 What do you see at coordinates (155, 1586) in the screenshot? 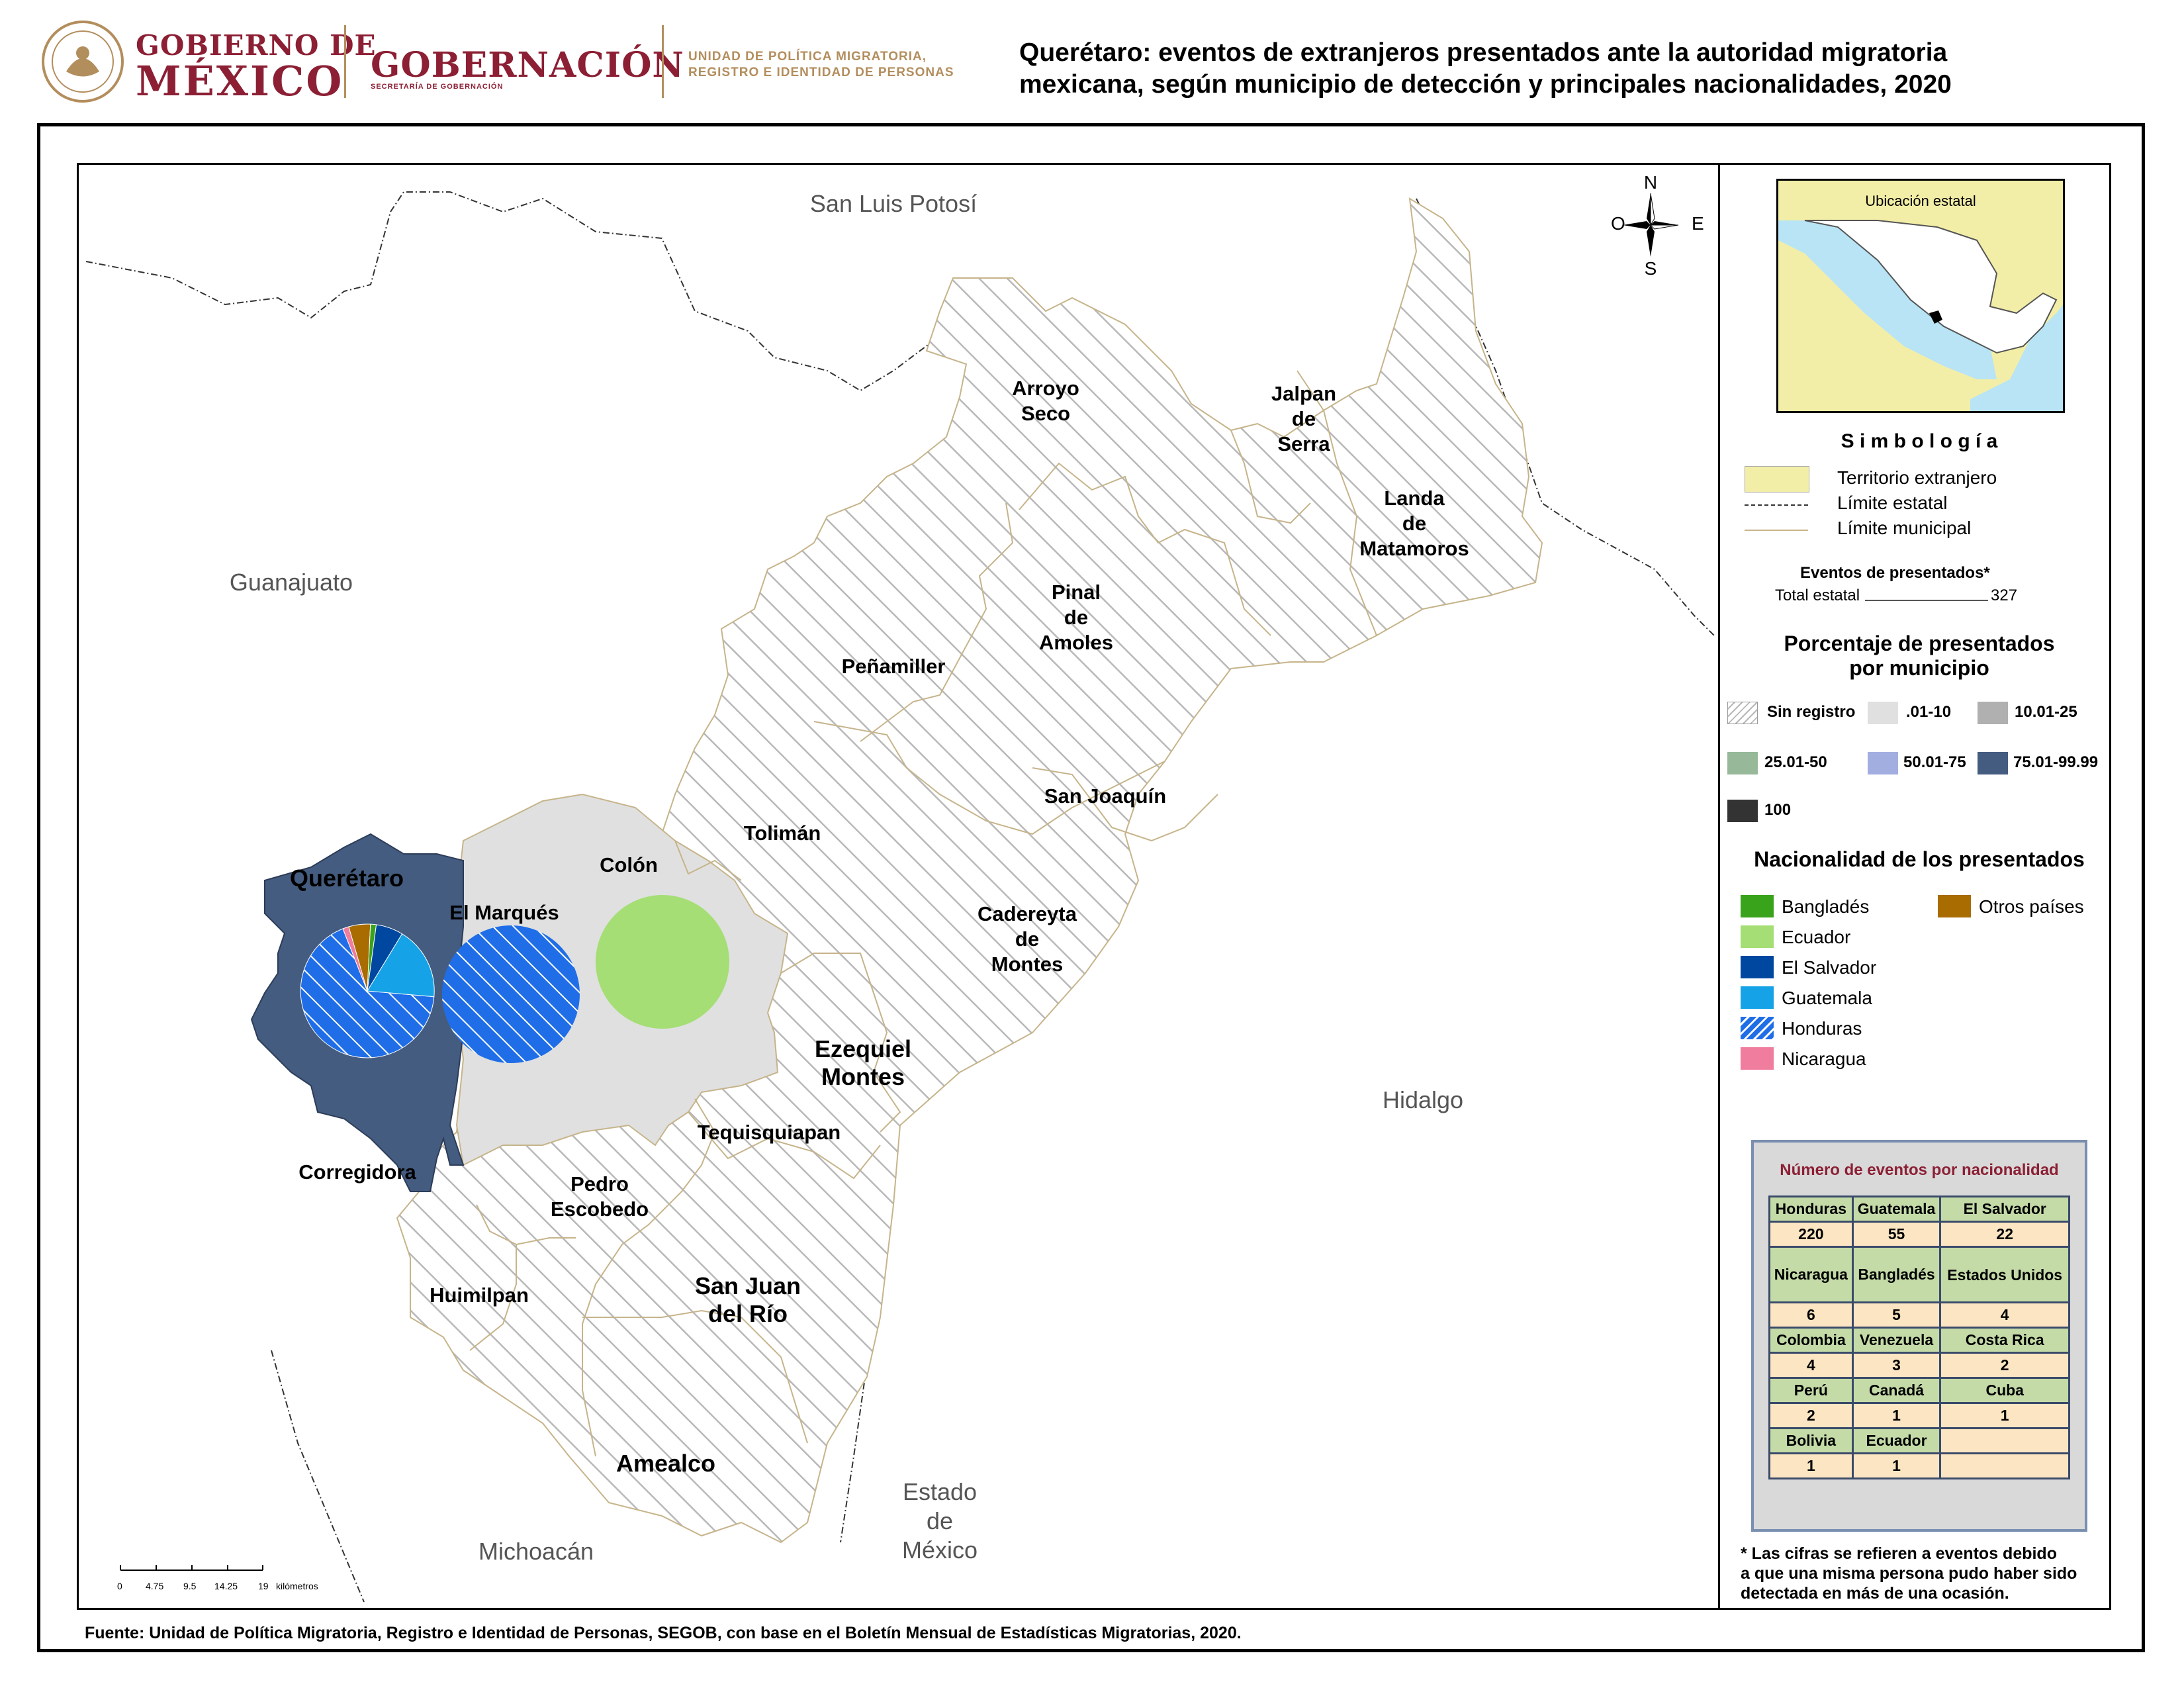
I see `scale-tick-1: 4.75` at bounding box center [155, 1586].